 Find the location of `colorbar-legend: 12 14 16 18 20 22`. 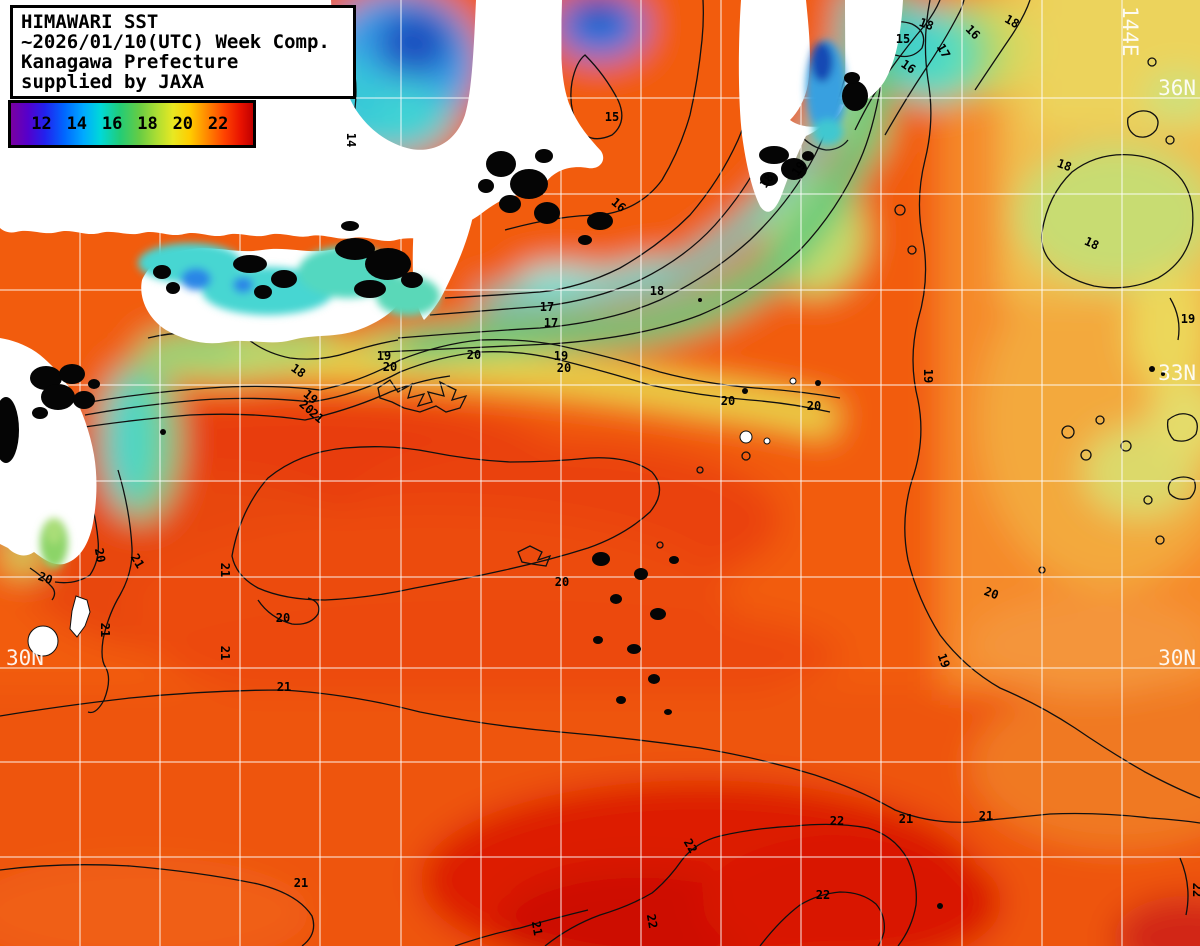

colorbar-legend: 12 14 16 18 20 22 is located at coordinates (132, 124).